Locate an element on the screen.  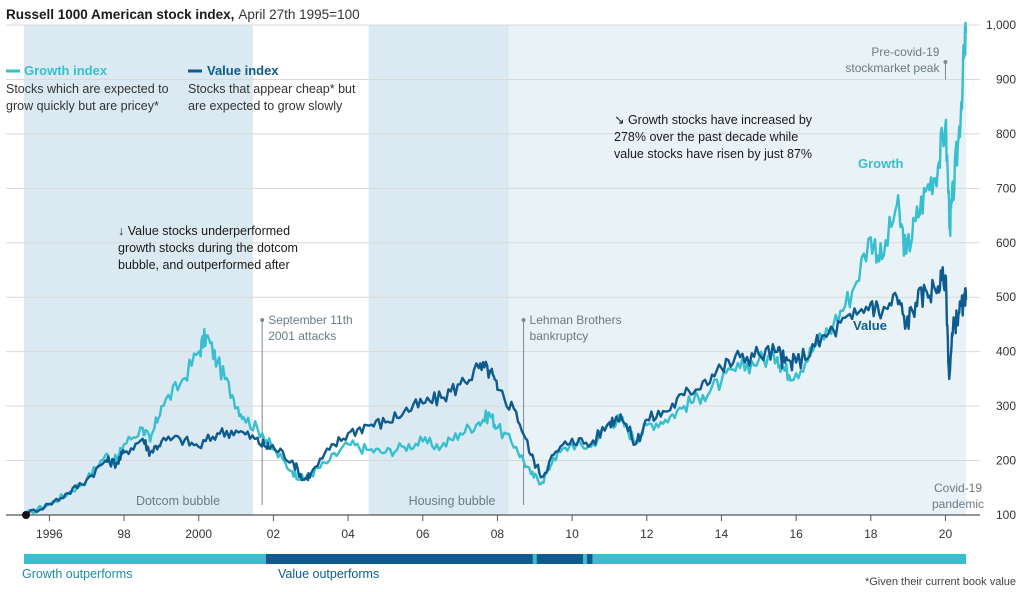
legend-value-desc-1: Stocks that appear cheap* but is located at coordinates (272, 89).